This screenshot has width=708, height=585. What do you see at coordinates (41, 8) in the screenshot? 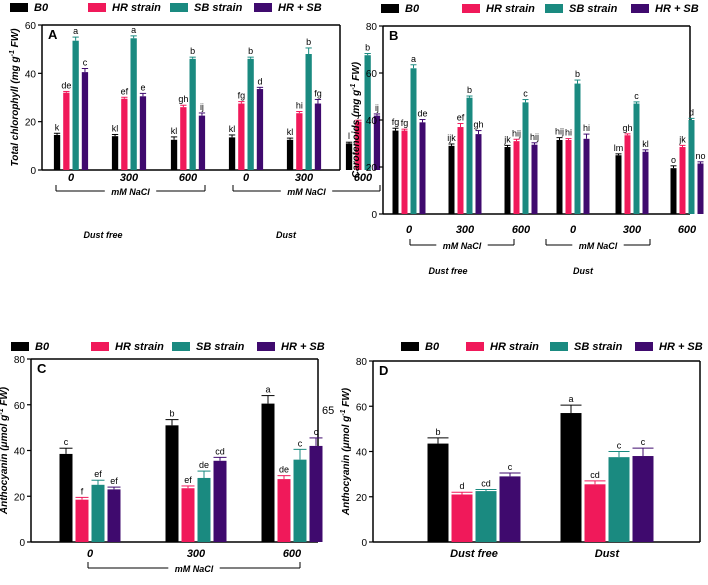
I see `legend-label: B0` at bounding box center [41, 8].